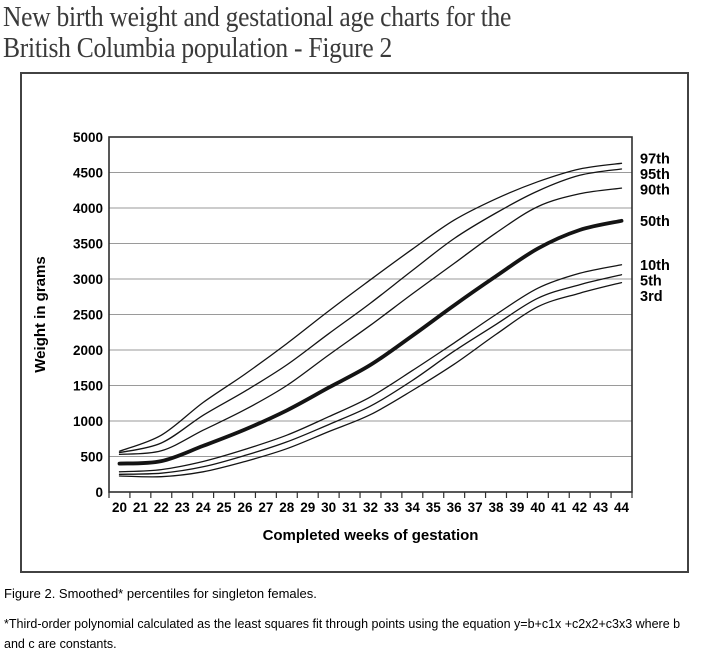  What do you see at coordinates (651, 281) in the screenshot?
I see `curve-label-5th: 5th` at bounding box center [651, 281].